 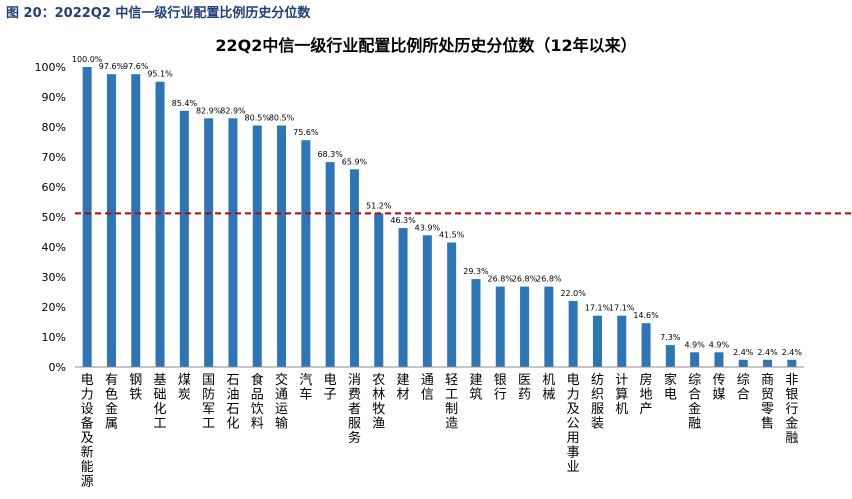 What do you see at coordinates (354, 409) in the screenshot?
I see `x-tick-label: 消费者服务` at bounding box center [354, 409].